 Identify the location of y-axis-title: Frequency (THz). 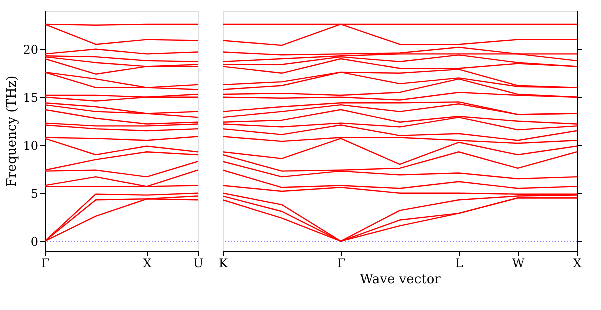
(12, 132).